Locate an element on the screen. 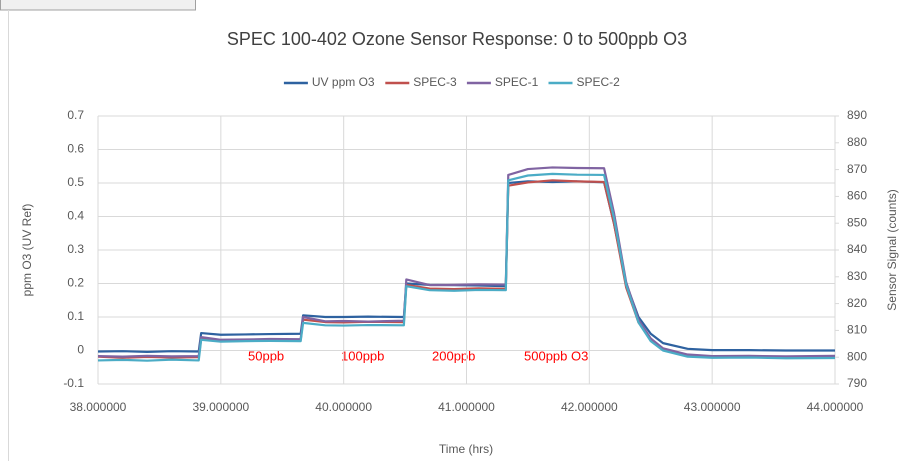  x-tick-label: 38.000000 is located at coordinates (98, 407).